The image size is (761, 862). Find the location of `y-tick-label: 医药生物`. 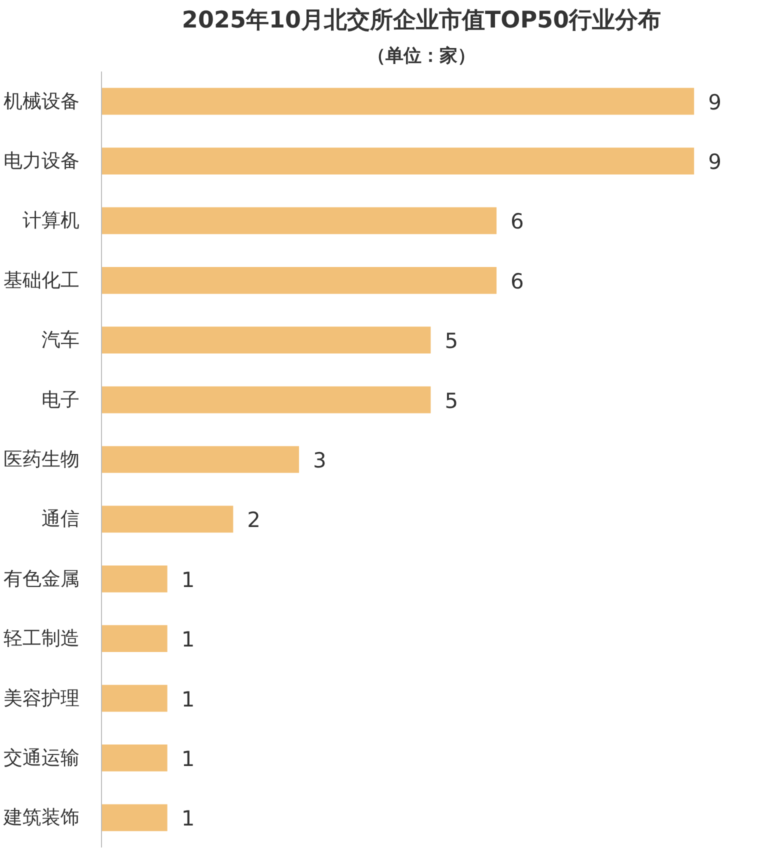

y-tick-label: 医药生物 is located at coordinates (42, 459).